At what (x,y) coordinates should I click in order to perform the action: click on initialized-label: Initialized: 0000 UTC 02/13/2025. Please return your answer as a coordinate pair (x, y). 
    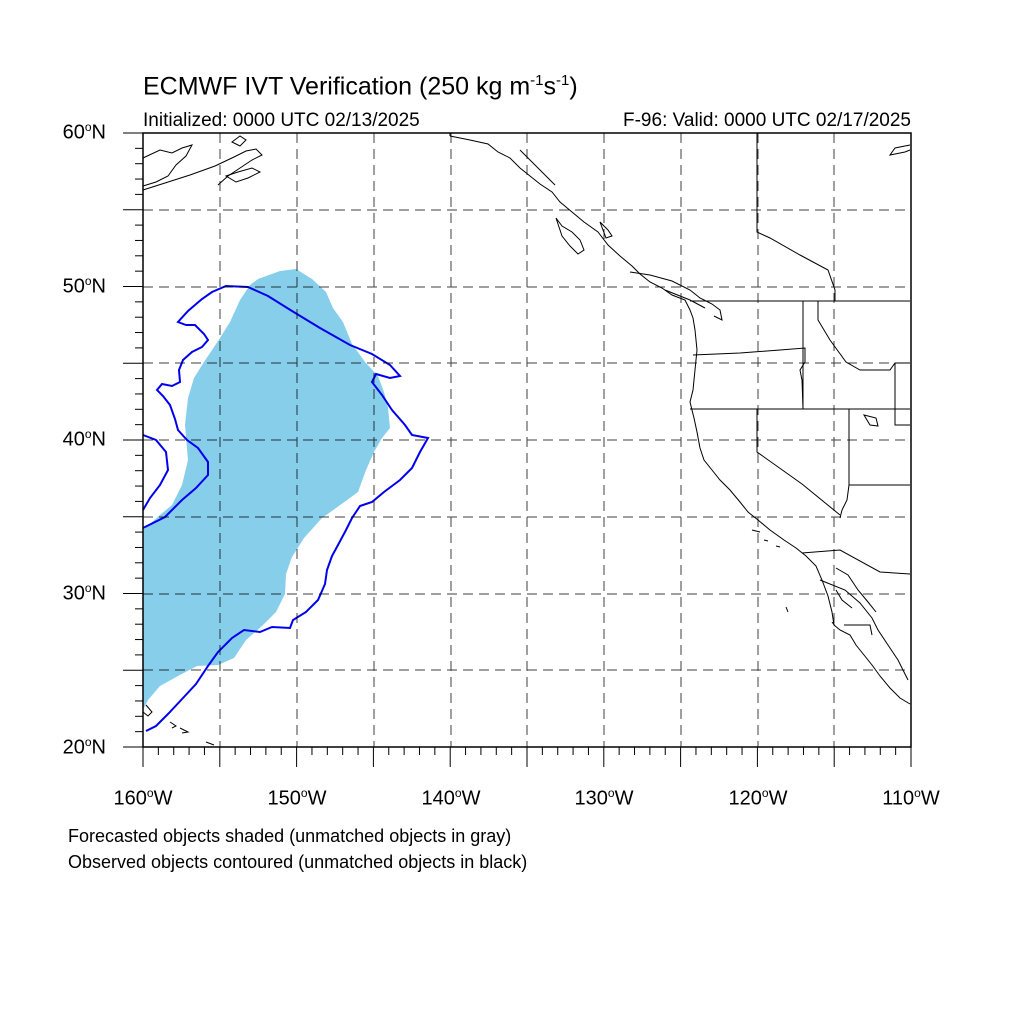
    Looking at the image, I should click on (281, 120).